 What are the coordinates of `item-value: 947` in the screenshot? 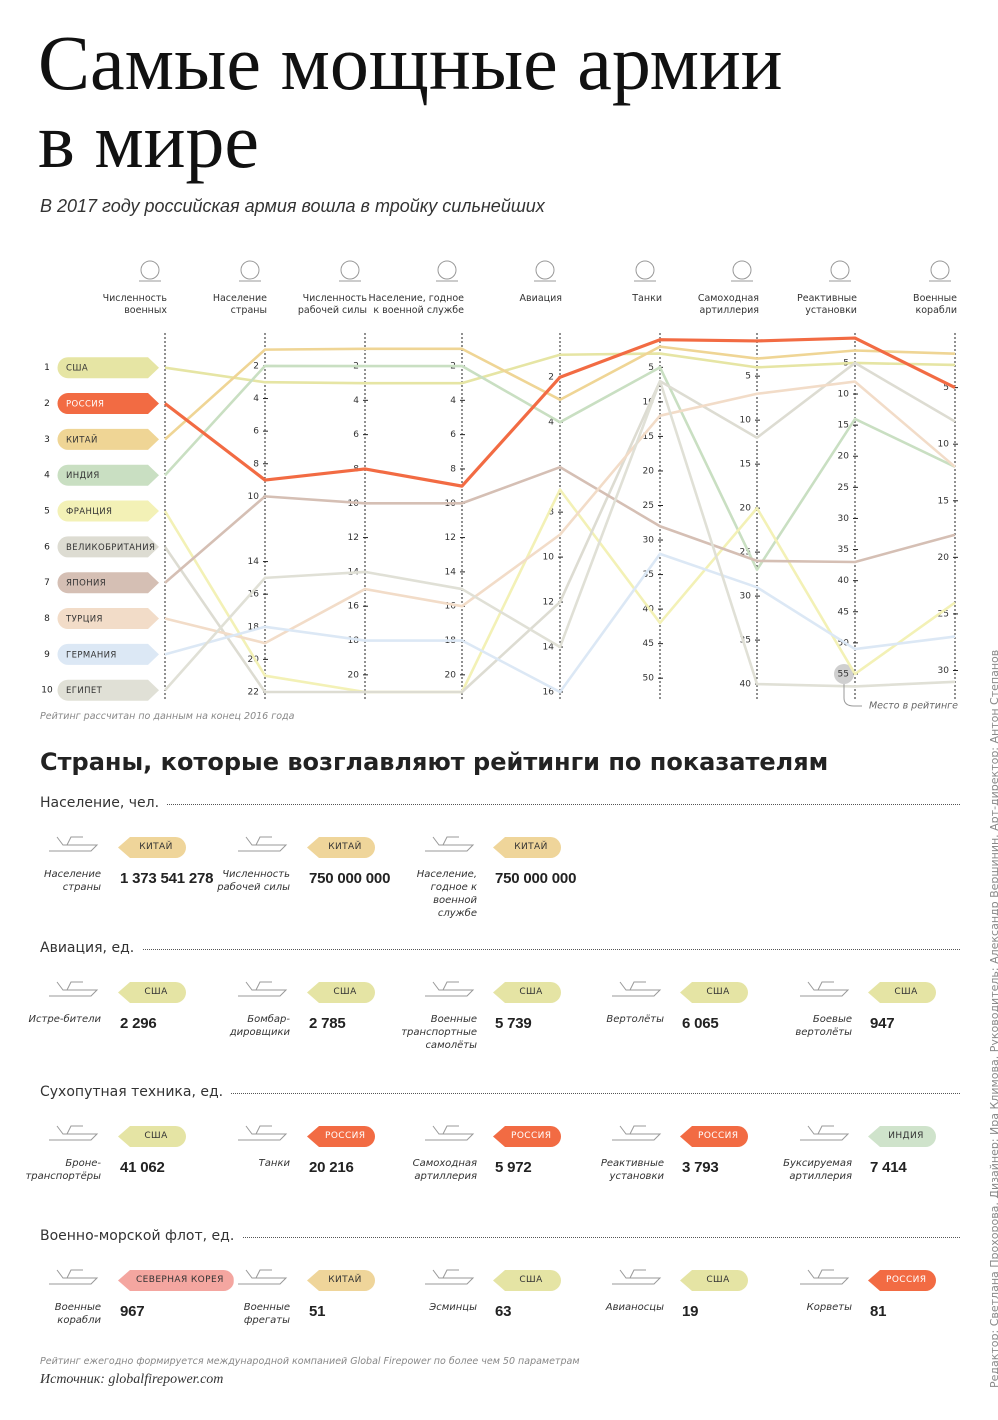 It's located at (882, 1023).